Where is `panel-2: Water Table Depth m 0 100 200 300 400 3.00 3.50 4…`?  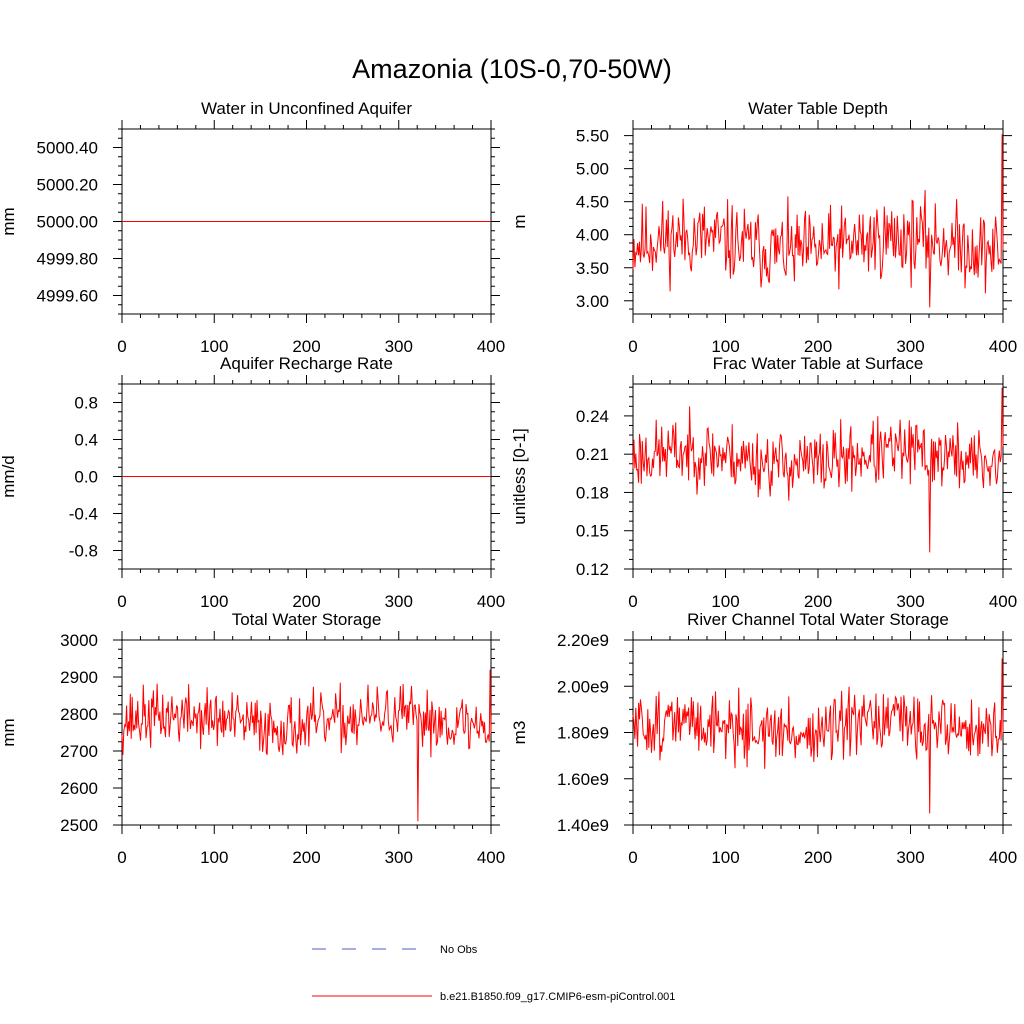
panel-2: Water Table Depth m 0 100 200 300 400 3.00 3.50 4… is located at coordinates (763, 227).